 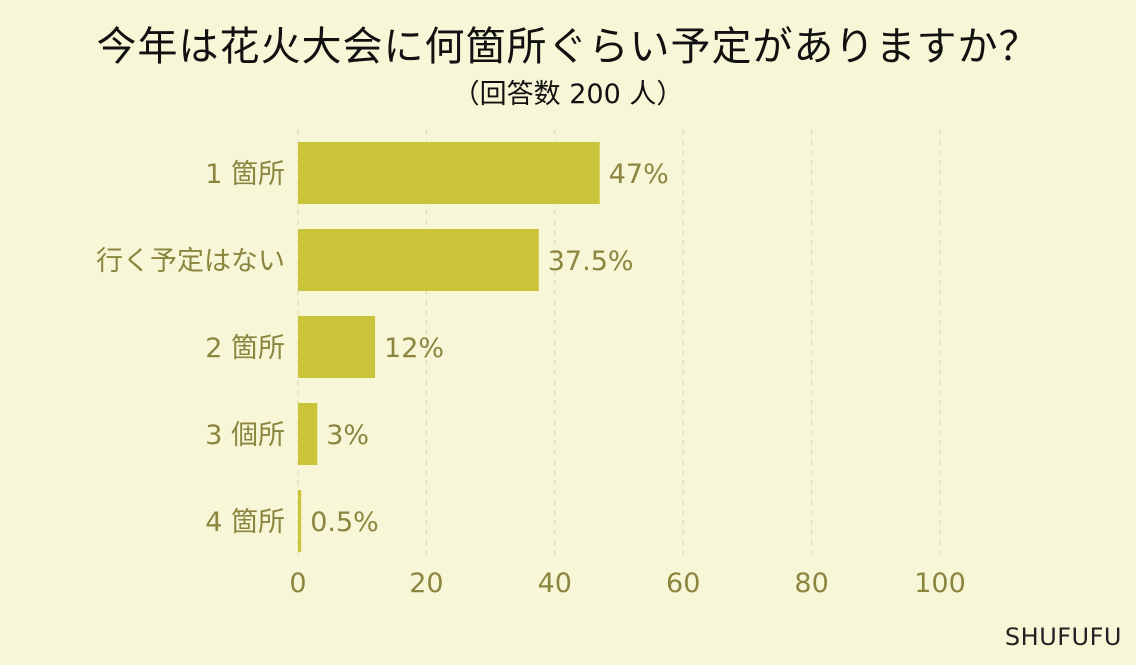 I want to click on category-label: 3 個所, so click(x=245, y=435).